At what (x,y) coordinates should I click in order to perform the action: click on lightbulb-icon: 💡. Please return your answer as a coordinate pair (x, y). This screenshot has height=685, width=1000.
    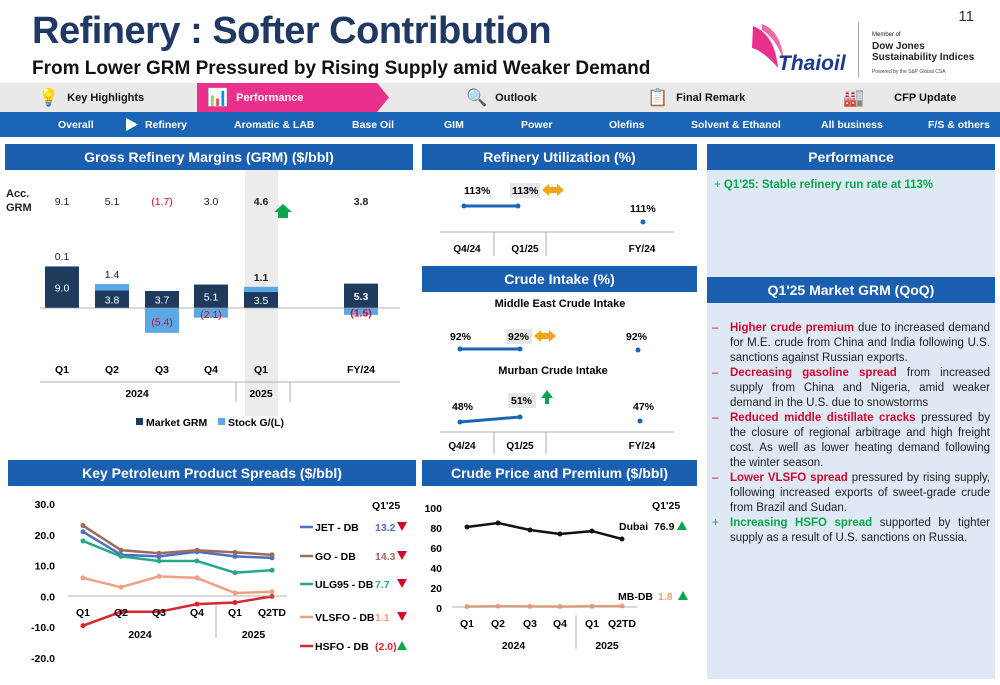
    Looking at the image, I should click on (49, 97).